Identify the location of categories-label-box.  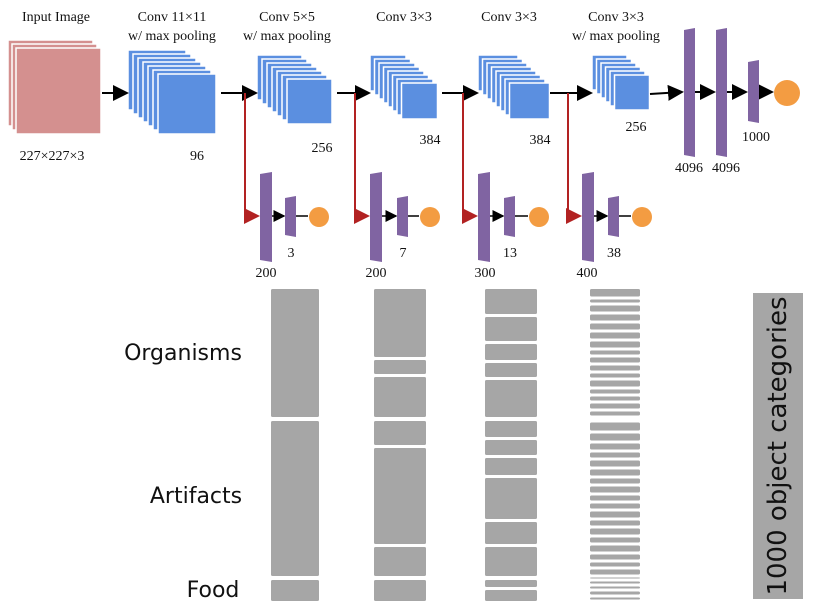
(778, 446).